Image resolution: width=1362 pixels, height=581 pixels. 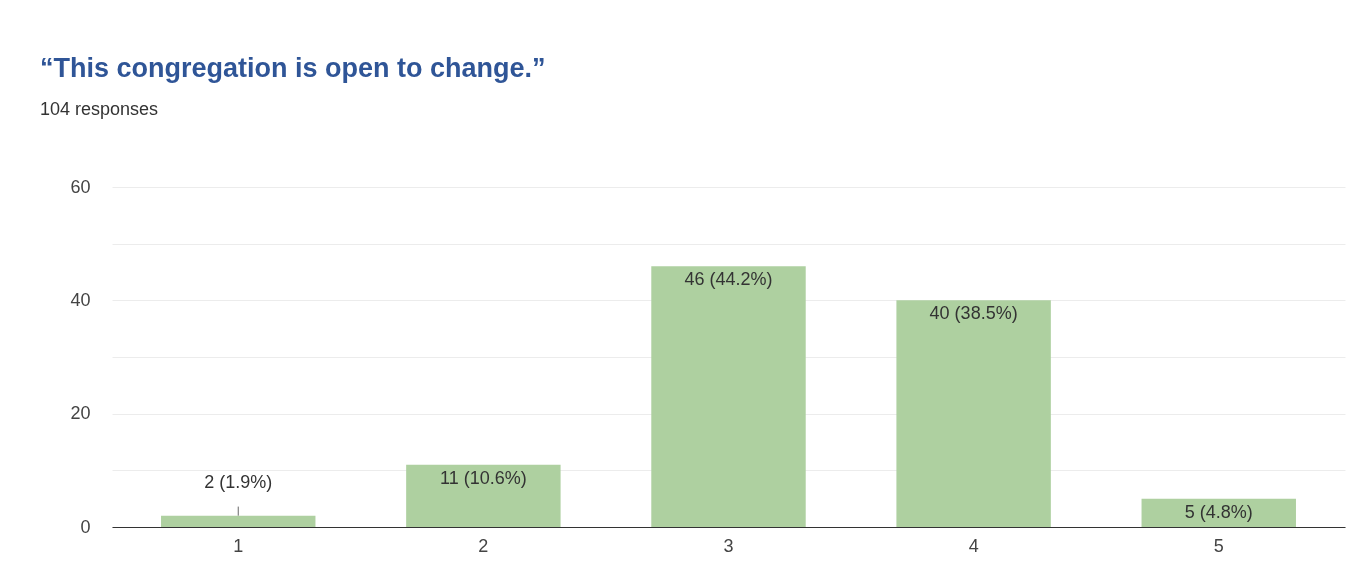 I want to click on data-label: 2 (1.9%), so click(x=238, y=481).